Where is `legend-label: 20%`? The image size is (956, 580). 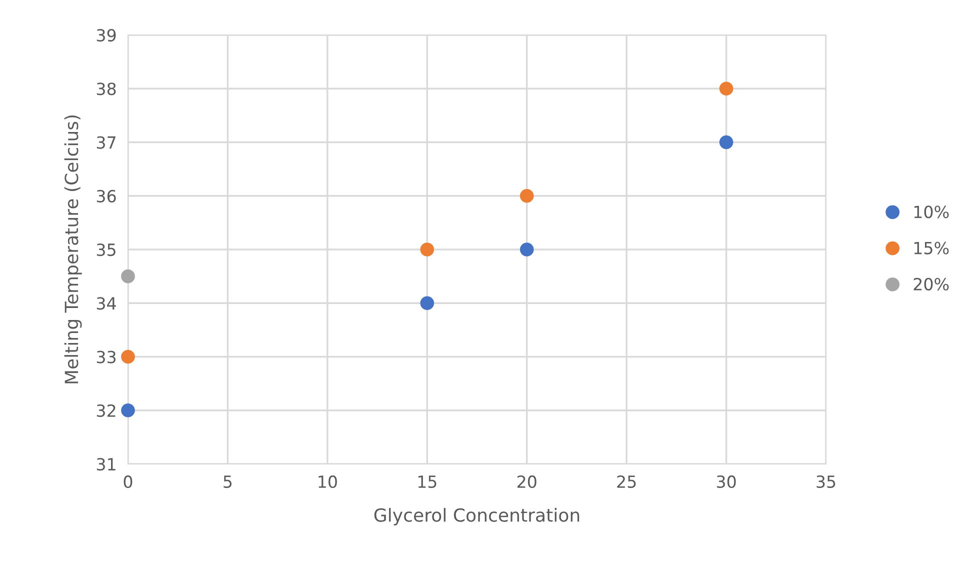 legend-label: 20% is located at coordinates (931, 284).